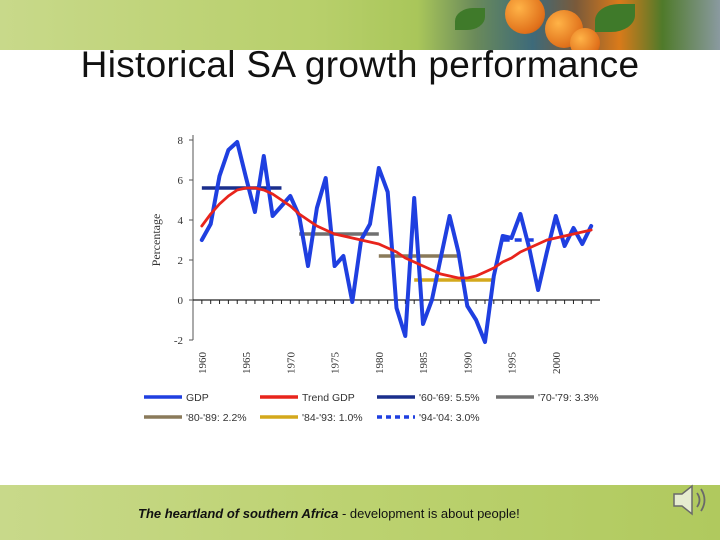  Describe the element at coordinates (690, 500) in the screenshot. I see `speaker-icon` at that location.